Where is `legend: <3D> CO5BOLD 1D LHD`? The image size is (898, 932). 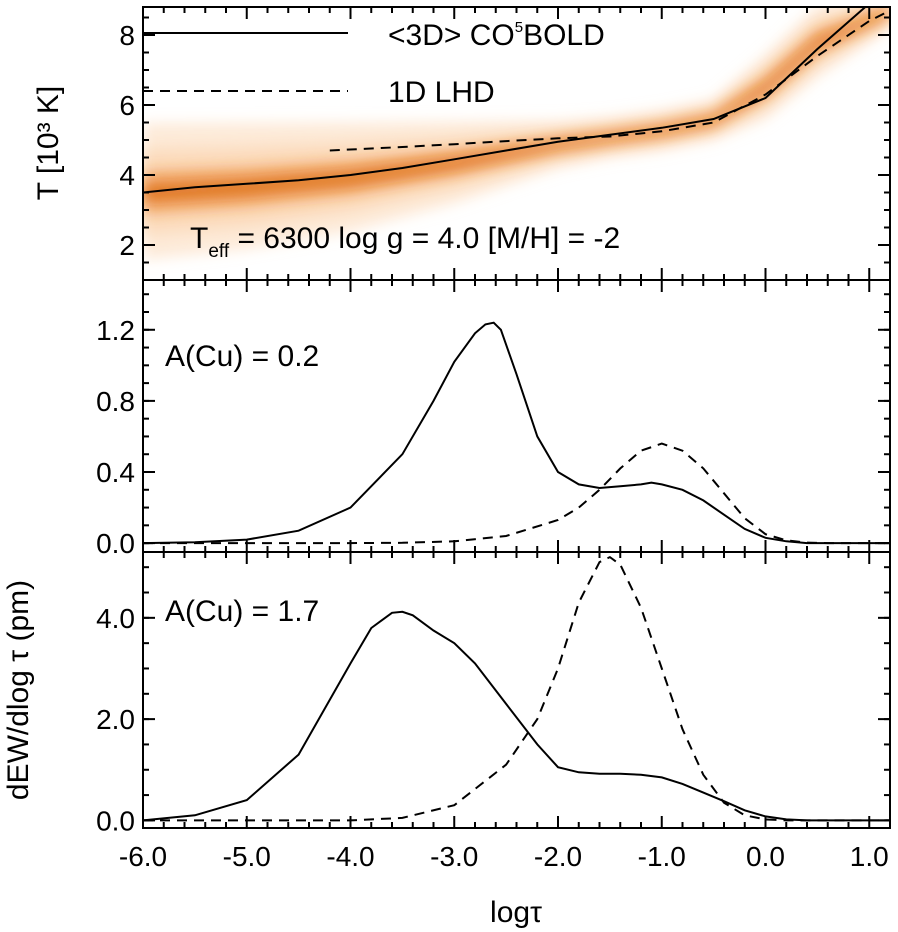 legend: <3D> CO5BOLD 1D LHD is located at coordinates (374, 64).